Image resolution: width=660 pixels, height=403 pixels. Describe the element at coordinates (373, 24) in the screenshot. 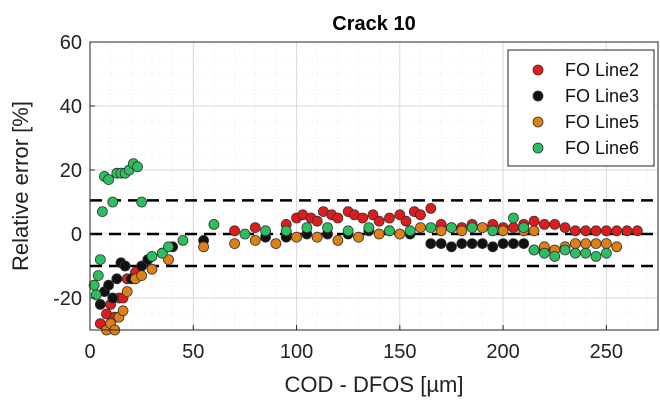

I see `chart-title: Crack 10` at that location.